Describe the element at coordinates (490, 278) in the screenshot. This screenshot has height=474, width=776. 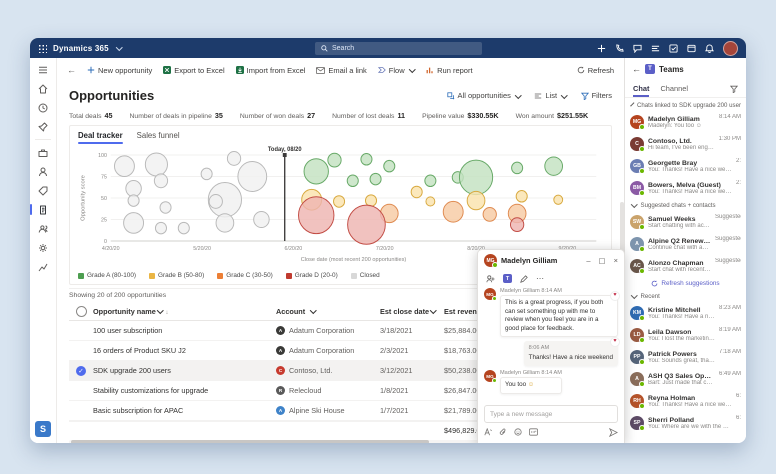
I see `add-people-icon` at that location.